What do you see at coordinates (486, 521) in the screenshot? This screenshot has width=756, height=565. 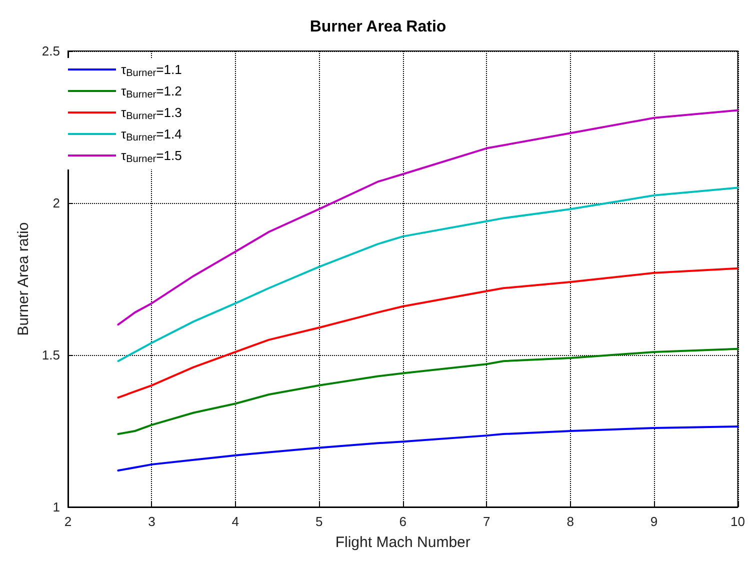 I see `x-tick-label: 7` at bounding box center [486, 521].